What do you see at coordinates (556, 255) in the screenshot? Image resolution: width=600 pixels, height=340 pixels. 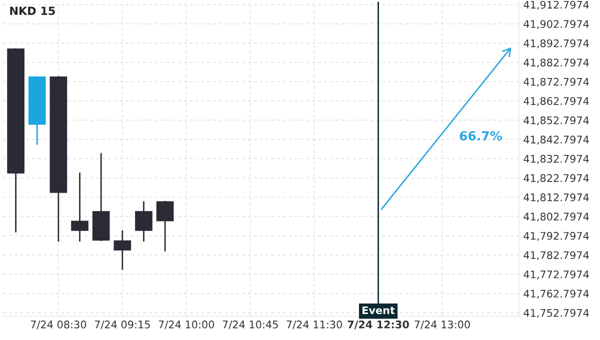 I see `y-tick-label: 41,782.7974` at bounding box center [556, 255].